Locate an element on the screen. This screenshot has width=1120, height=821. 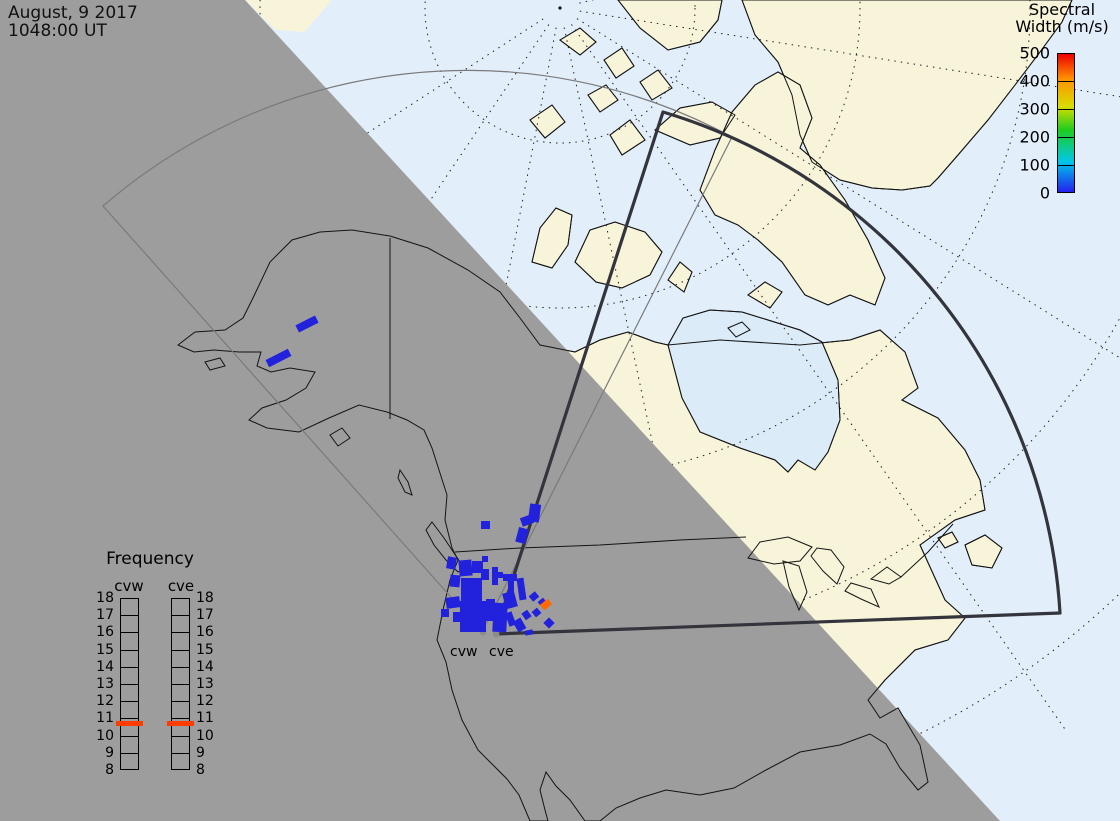
siberia-sliver is located at coordinates (289, 16).